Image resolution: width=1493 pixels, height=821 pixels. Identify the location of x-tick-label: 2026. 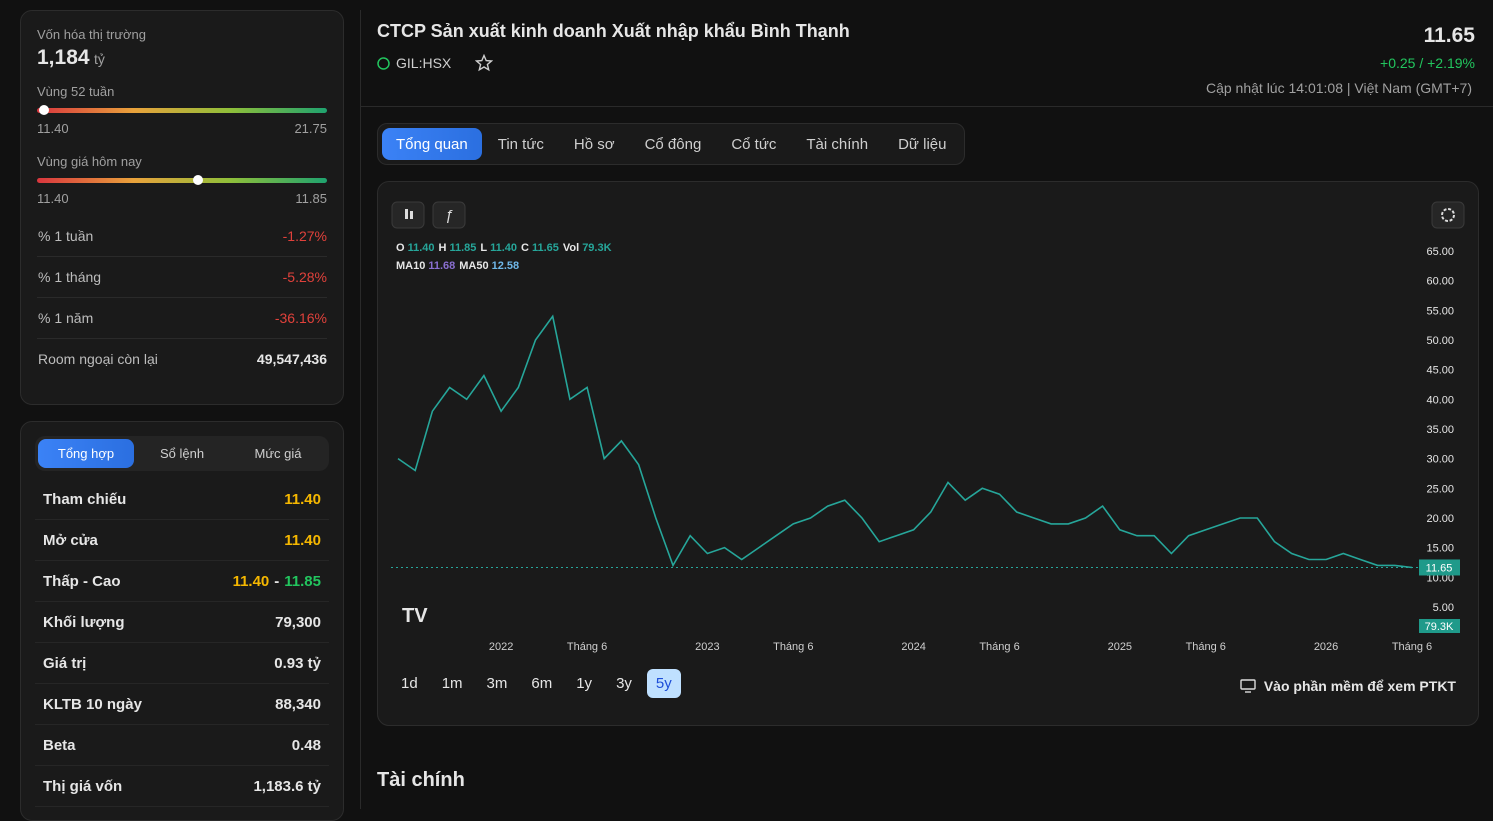
(1326, 647).